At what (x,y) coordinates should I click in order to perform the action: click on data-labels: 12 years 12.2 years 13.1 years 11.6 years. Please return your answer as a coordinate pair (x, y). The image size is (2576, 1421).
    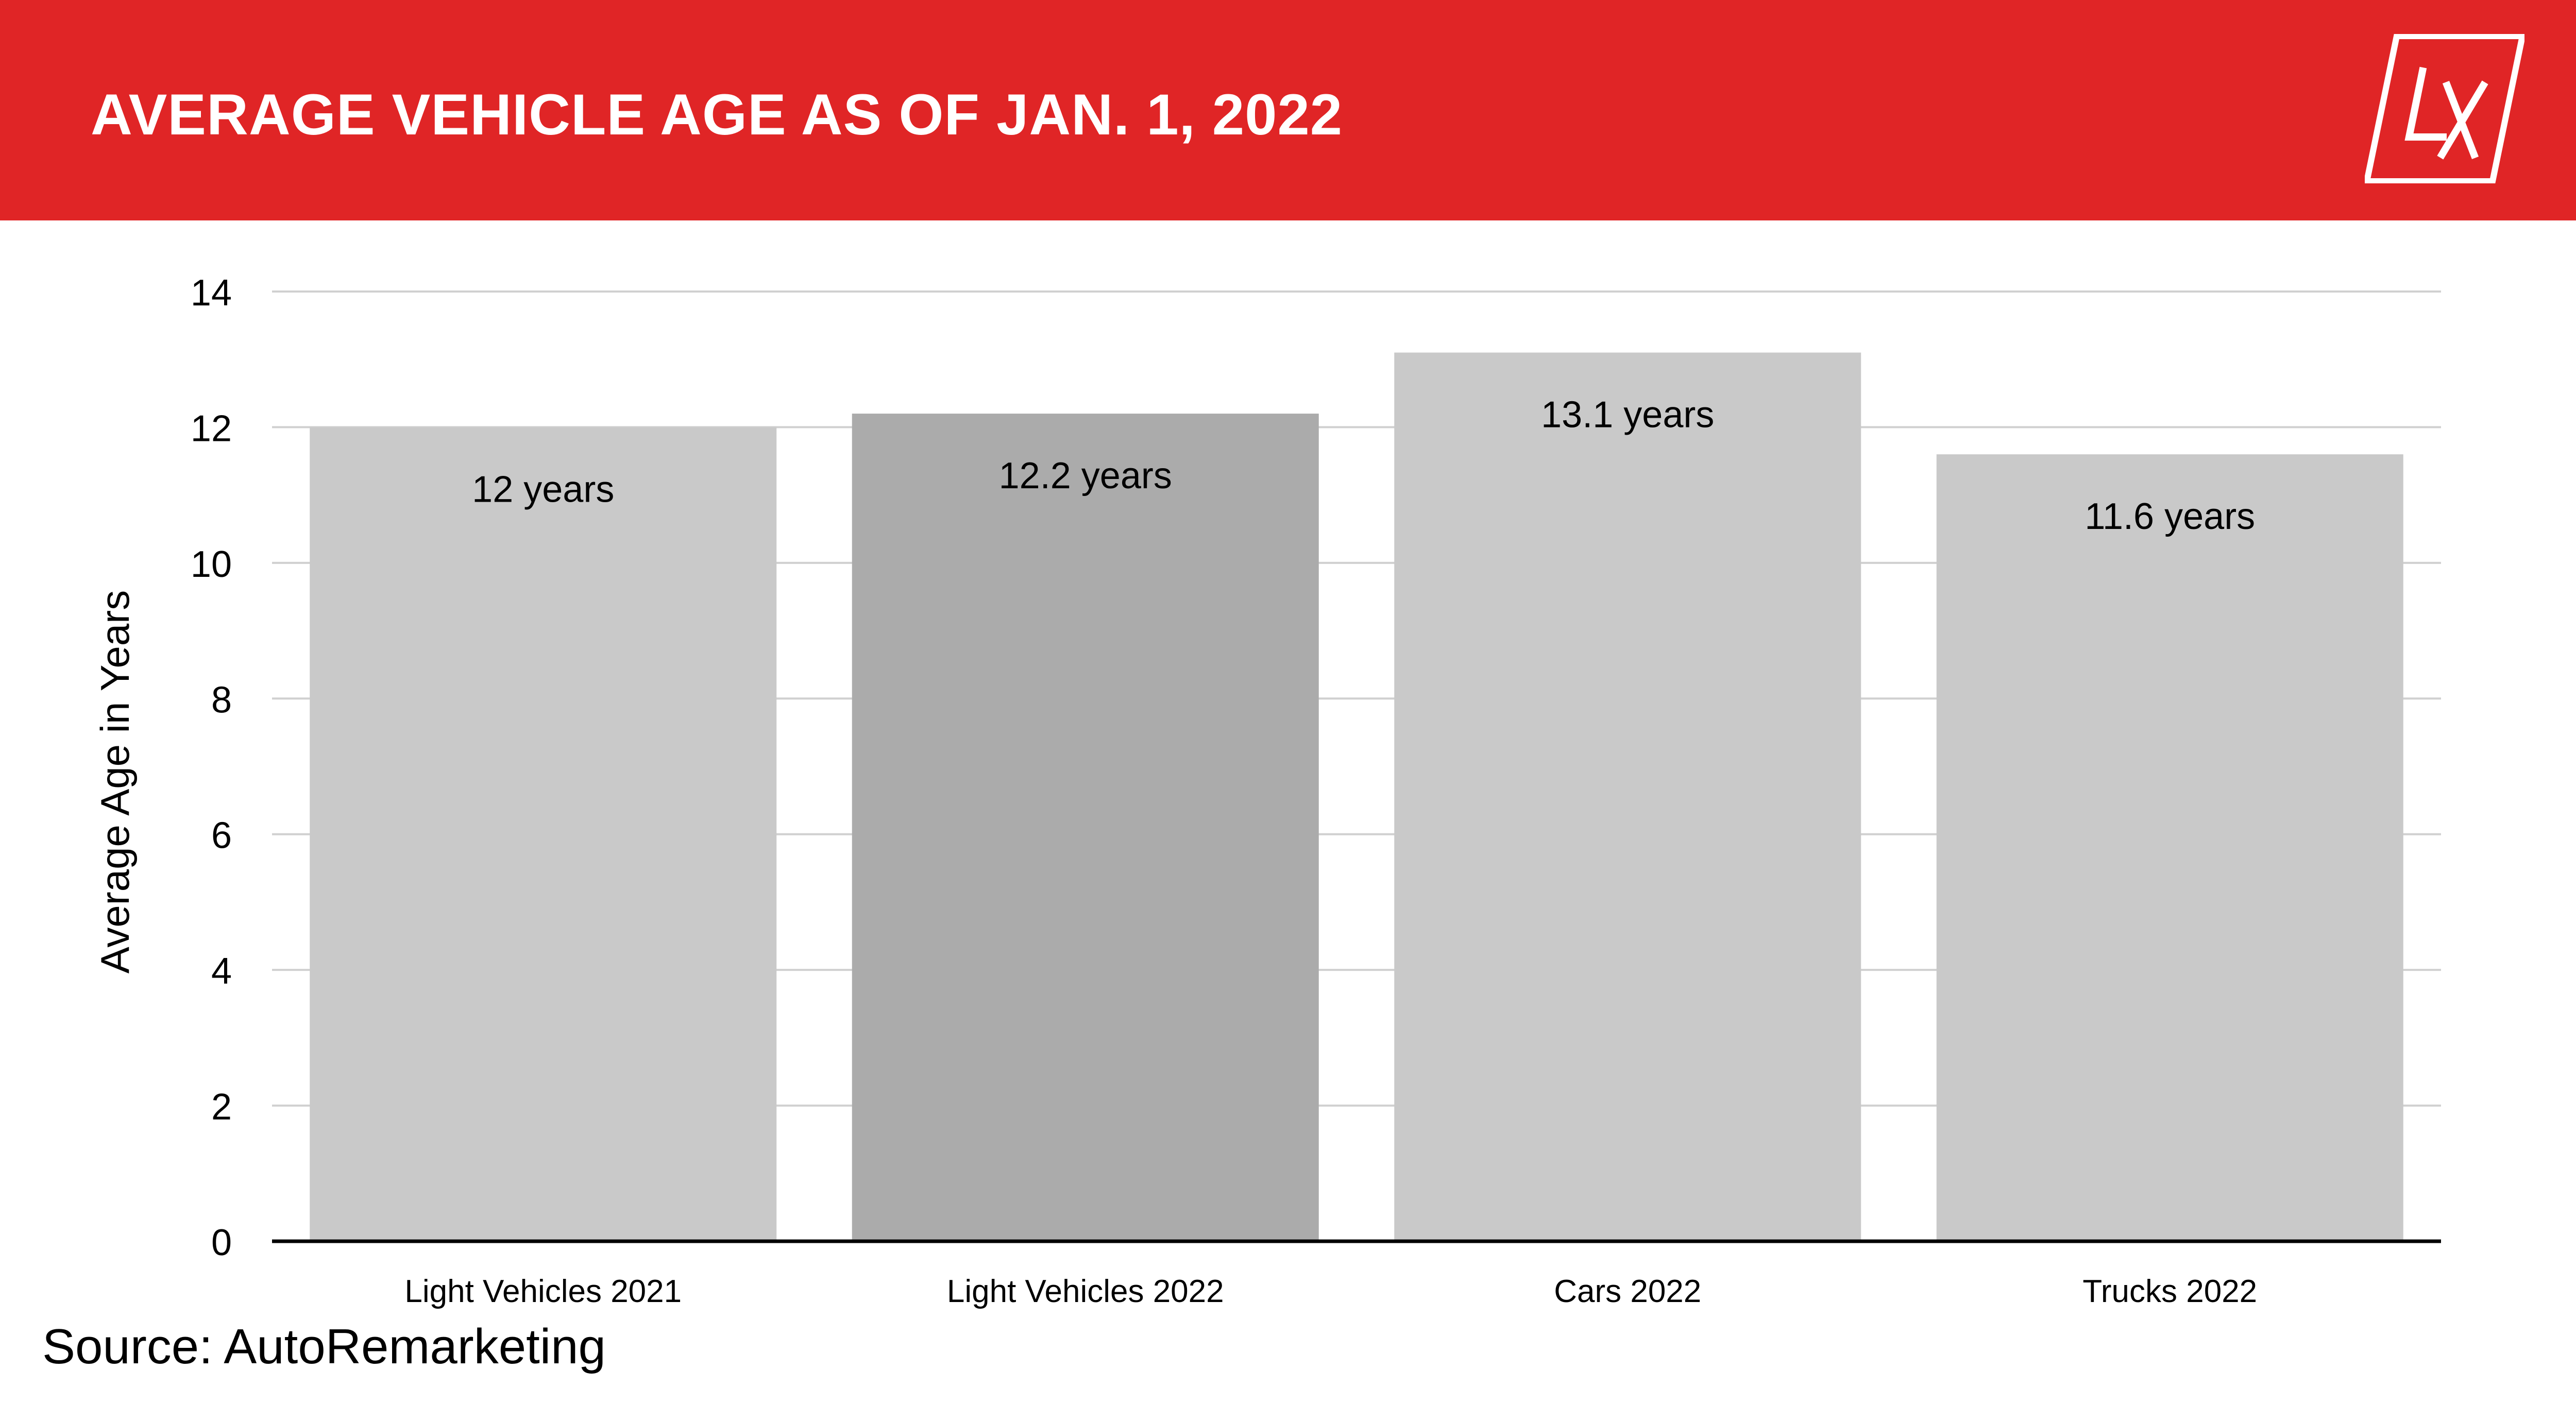
    Looking at the image, I should click on (1363, 466).